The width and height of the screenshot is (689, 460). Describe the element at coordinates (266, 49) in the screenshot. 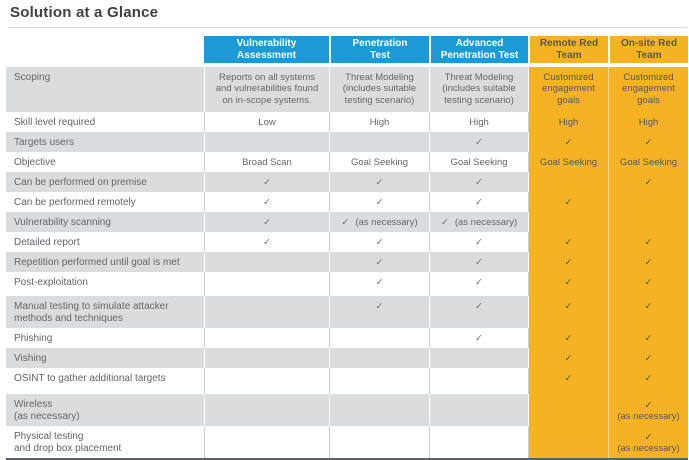

I see `column-header-vulnerability-assessment: Vulnerability Assessment` at that location.